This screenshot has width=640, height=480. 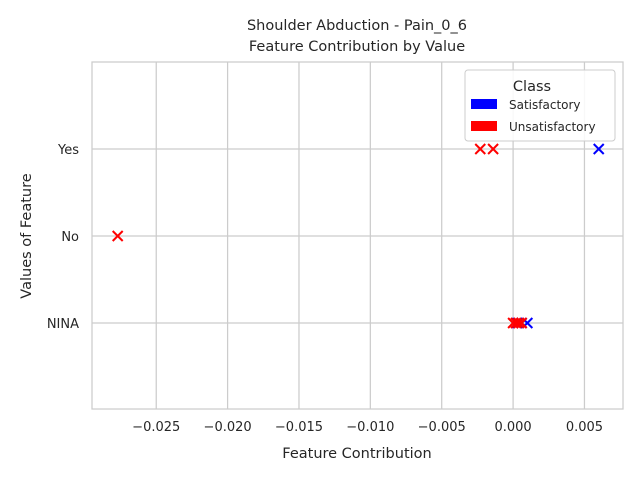 I want to click on x-axis-ticks: −0.025 −0.020 −0.015 −0.010 −0.005 0.000 0.005, so click(x=367, y=427).